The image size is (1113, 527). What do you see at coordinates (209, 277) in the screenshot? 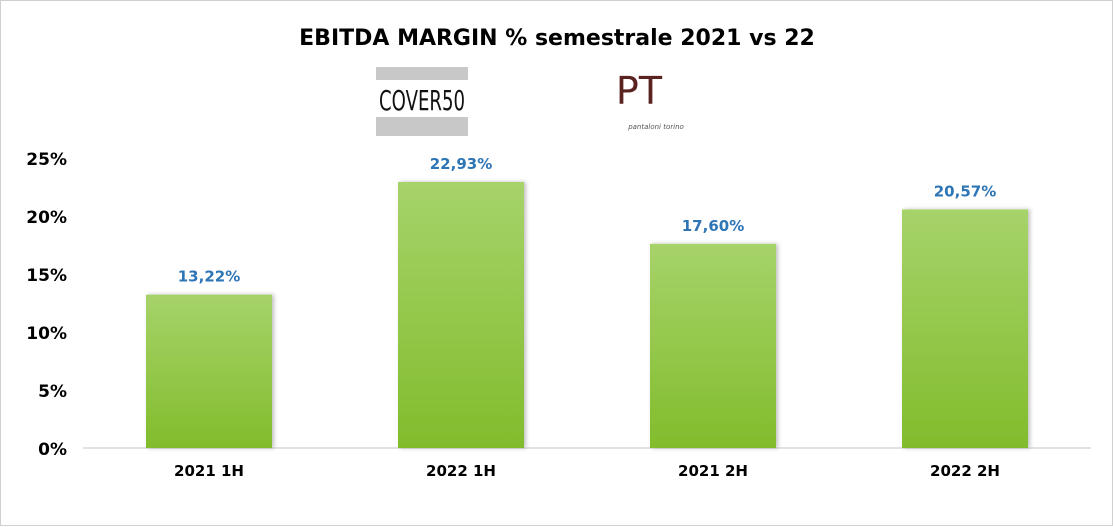
I see `data-label: 13,22%` at bounding box center [209, 277].